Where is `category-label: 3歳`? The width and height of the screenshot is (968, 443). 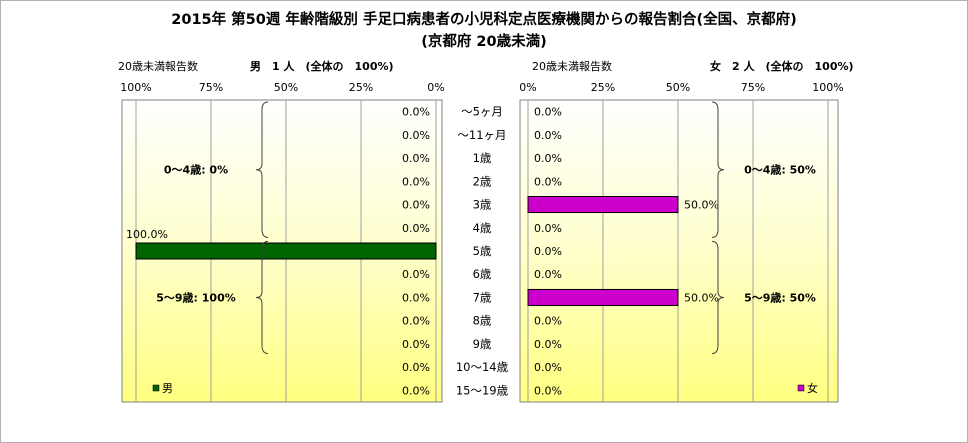
category-label: 3歳 is located at coordinates (482, 205).